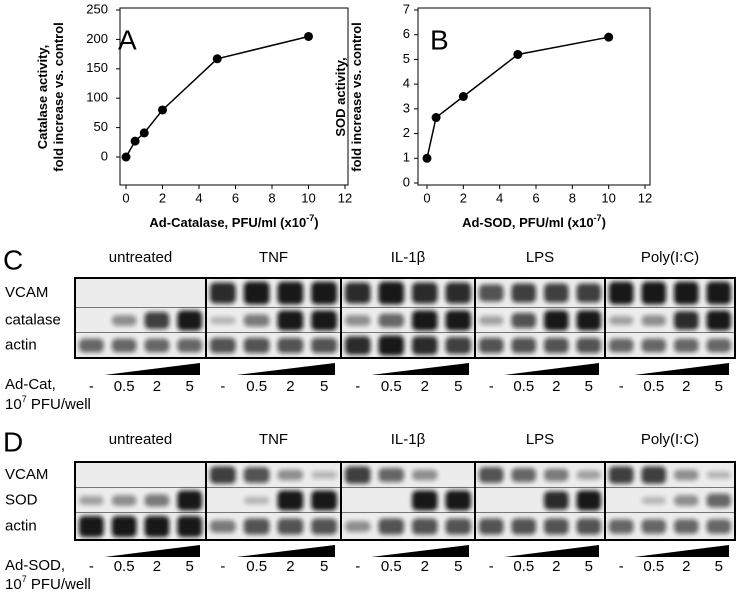 This screenshot has height=596, width=739. I want to click on x-tick-label: 12, so click(345, 197).